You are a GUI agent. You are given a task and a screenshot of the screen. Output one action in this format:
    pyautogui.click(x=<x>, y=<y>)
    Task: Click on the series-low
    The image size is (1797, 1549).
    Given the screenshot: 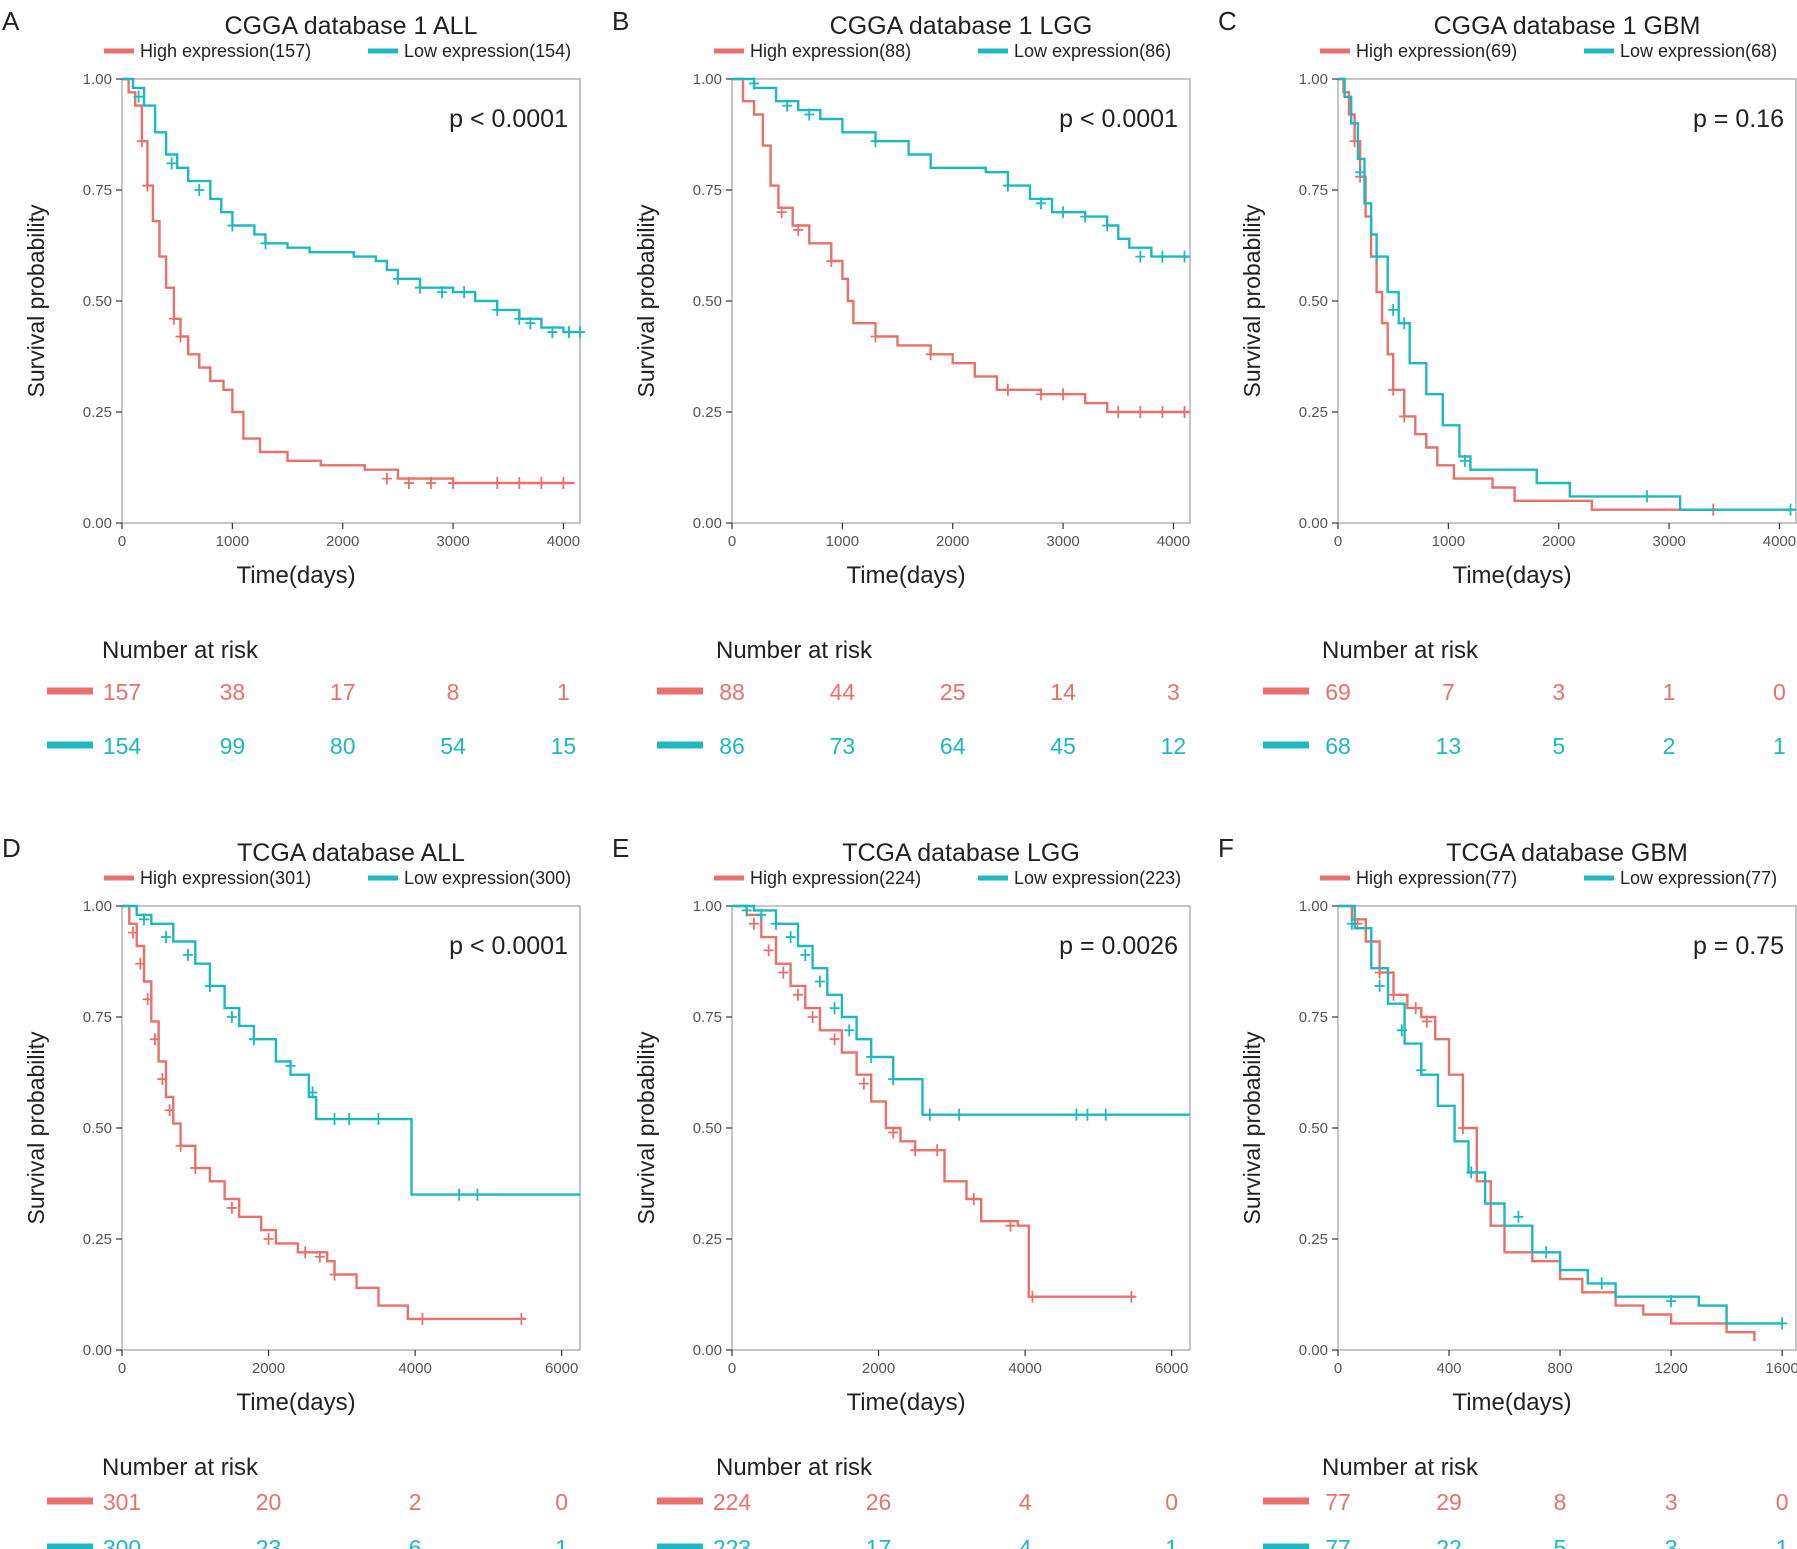 What is the action you would take?
    pyautogui.click(x=1563, y=1117)
    